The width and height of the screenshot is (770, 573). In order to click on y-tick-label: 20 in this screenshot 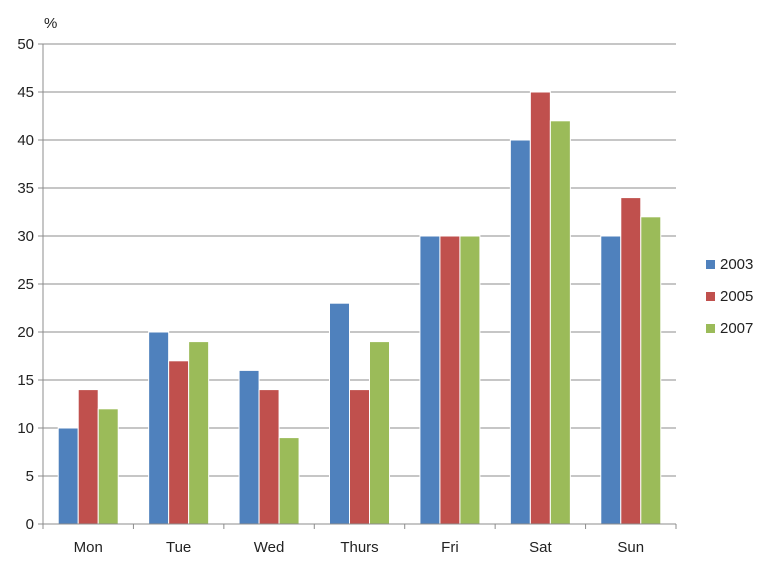, I will do `click(25, 332)`.